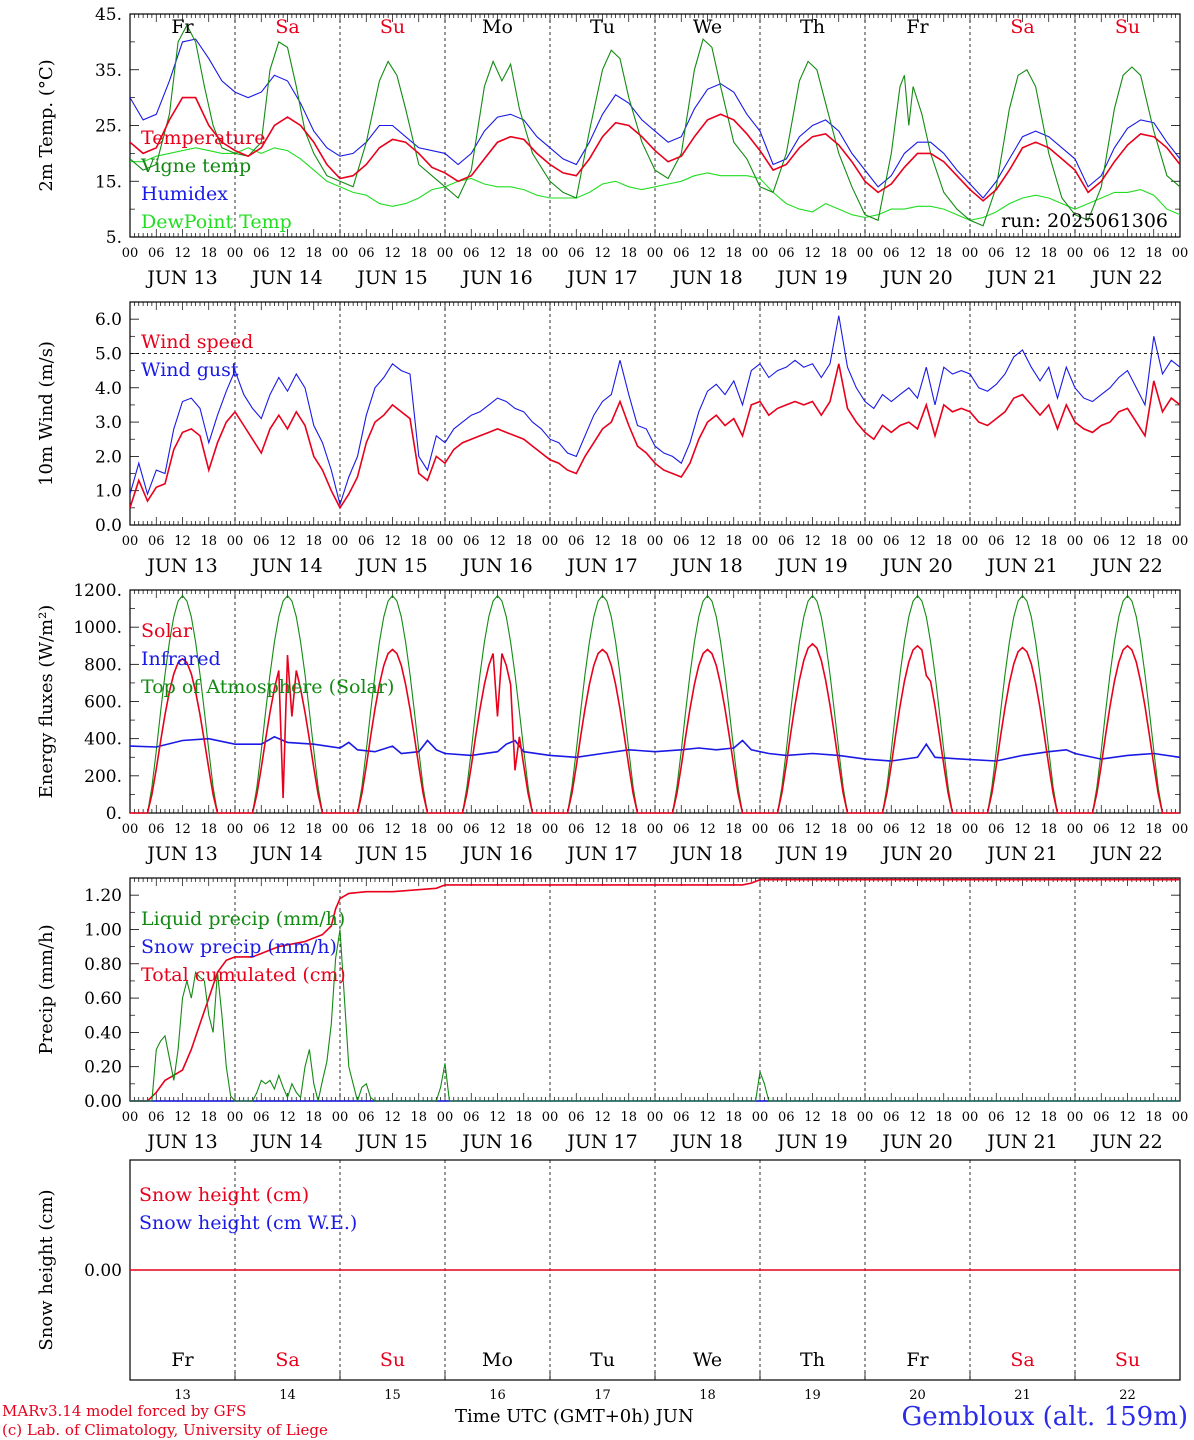 This screenshot has width=1194, height=1440. I want to click on day-number-label: 21, so click(1022, 1395).